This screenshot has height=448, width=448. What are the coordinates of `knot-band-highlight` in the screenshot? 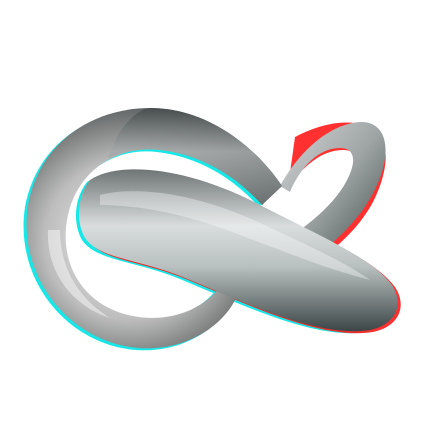 It's located at (235, 235).